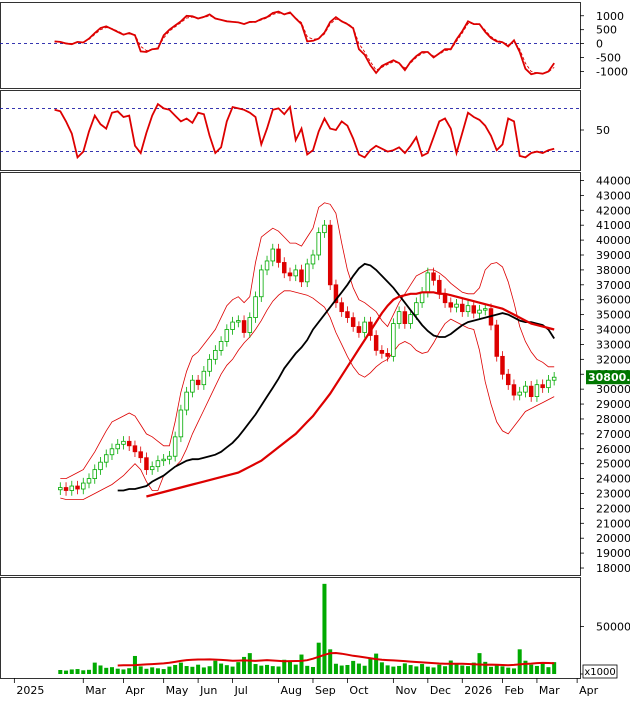 The width and height of the screenshot is (630, 702). I want to click on price-tick-label: 44000, so click(613, 180).